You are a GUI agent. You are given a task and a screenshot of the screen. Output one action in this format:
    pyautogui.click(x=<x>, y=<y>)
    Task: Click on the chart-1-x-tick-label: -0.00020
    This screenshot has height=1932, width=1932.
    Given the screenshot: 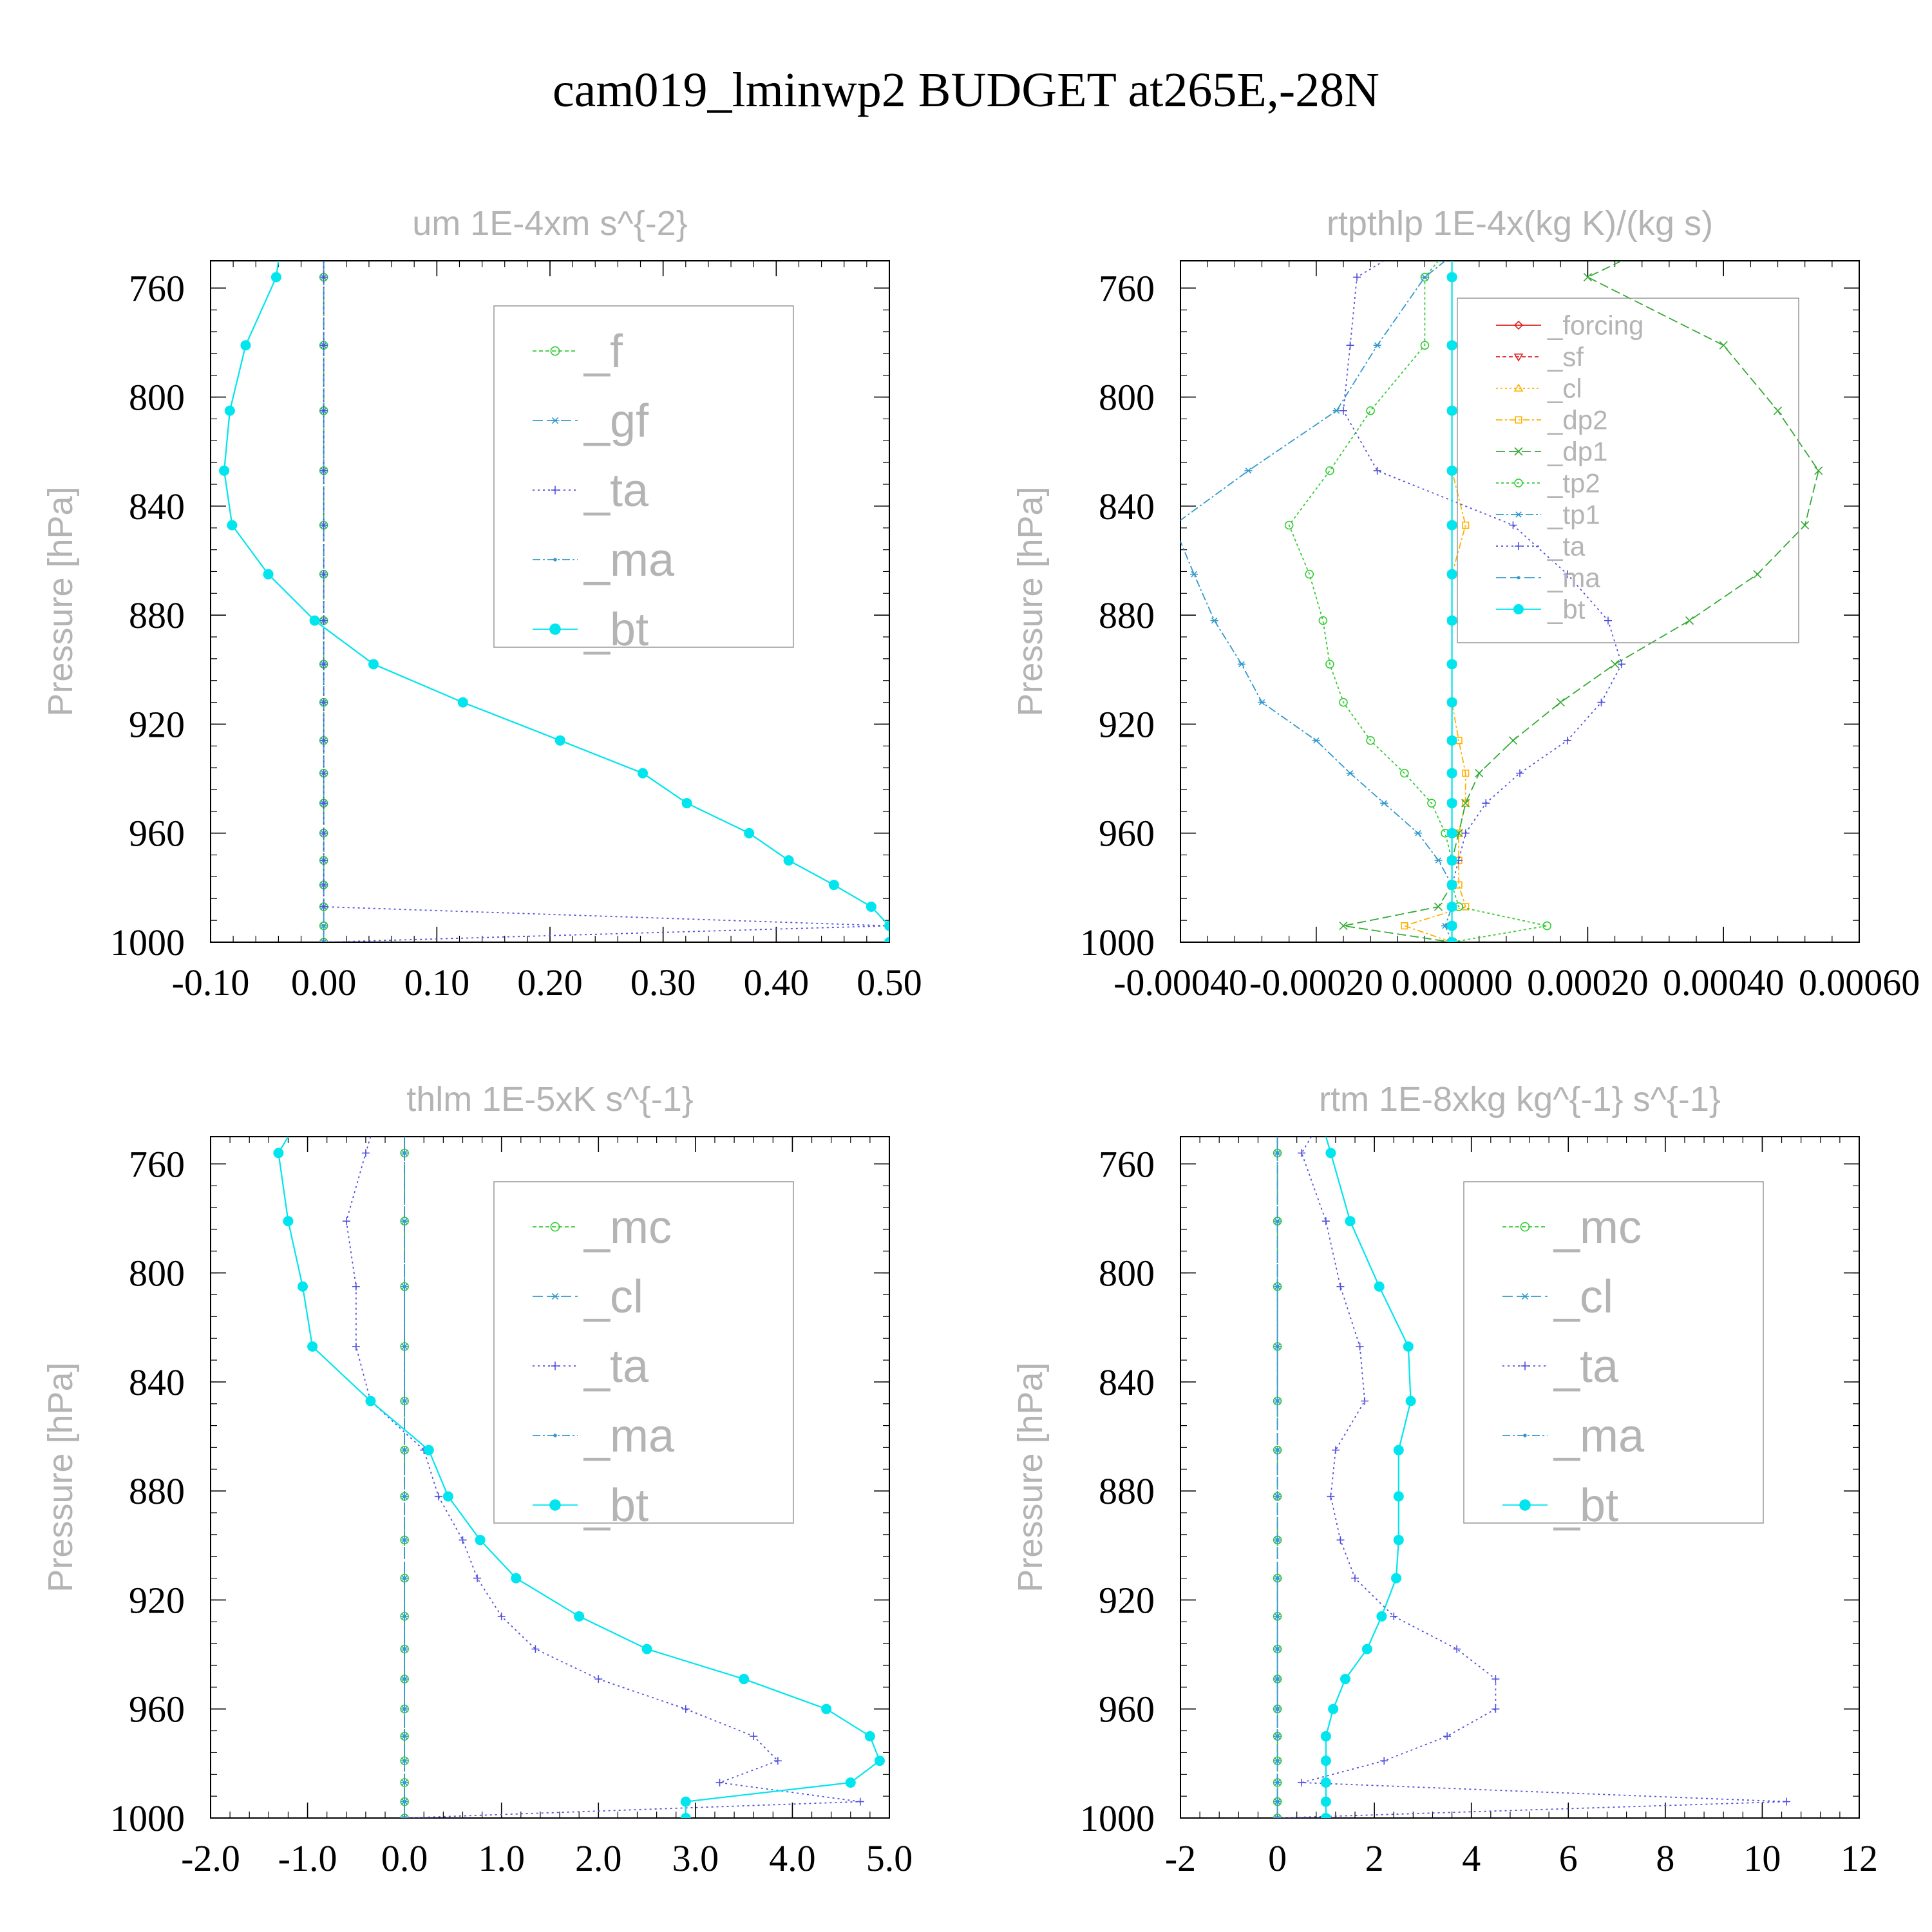 What is the action you would take?
    pyautogui.click(x=1316, y=982)
    